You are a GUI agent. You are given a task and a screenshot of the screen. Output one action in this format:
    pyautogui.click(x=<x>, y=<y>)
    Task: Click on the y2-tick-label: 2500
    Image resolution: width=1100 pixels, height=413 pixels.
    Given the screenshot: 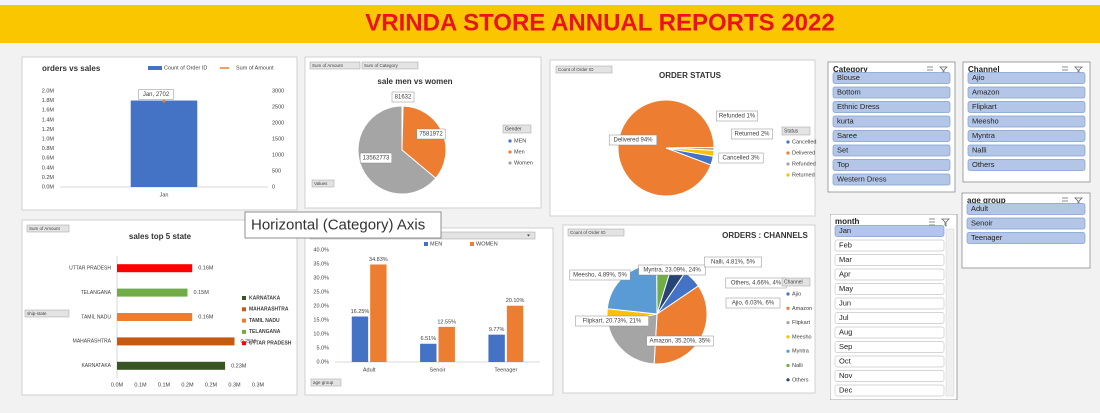 What is the action you would take?
    pyautogui.click(x=278, y=107)
    